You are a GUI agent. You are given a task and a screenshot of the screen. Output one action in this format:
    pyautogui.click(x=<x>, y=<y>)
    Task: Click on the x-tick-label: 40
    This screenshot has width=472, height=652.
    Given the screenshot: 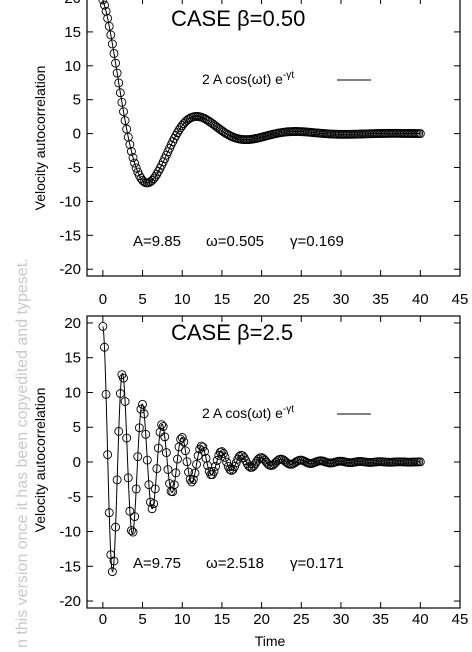 What is the action you would take?
    pyautogui.click(x=420, y=299)
    